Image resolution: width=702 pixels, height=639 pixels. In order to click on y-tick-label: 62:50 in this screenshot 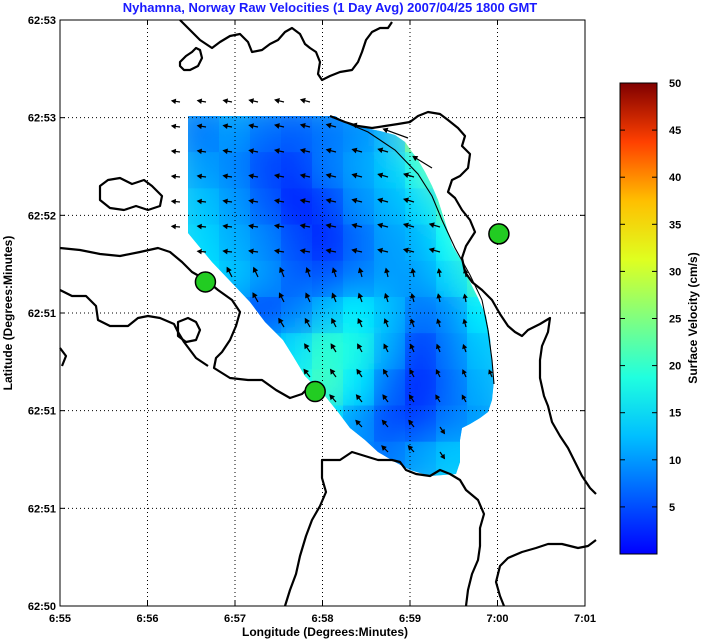, I will do `click(42, 607)`.